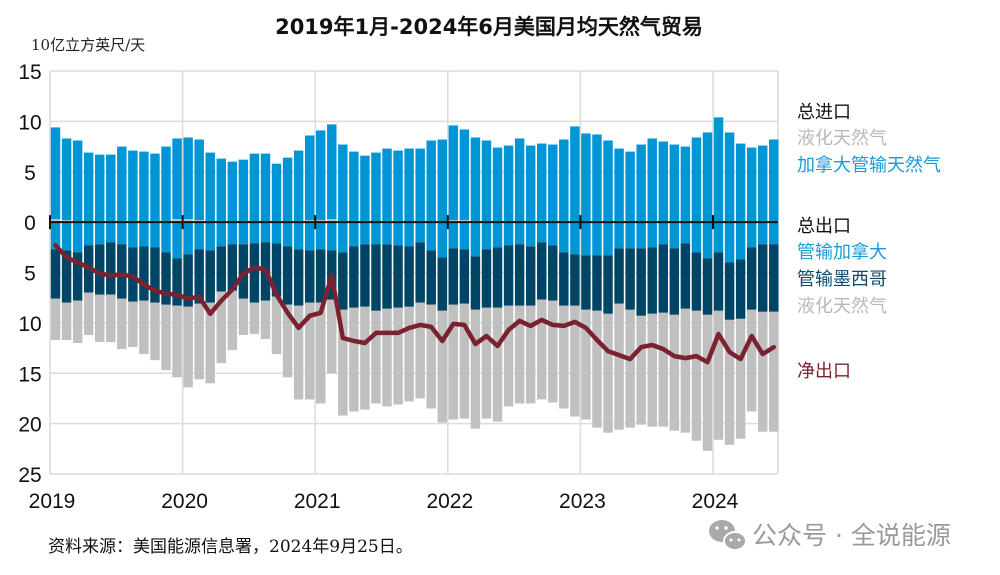 This screenshot has width=1000, height=575. Describe the element at coordinates (824, 371) in the screenshot. I see `legend-net-exports: 净出口` at that location.